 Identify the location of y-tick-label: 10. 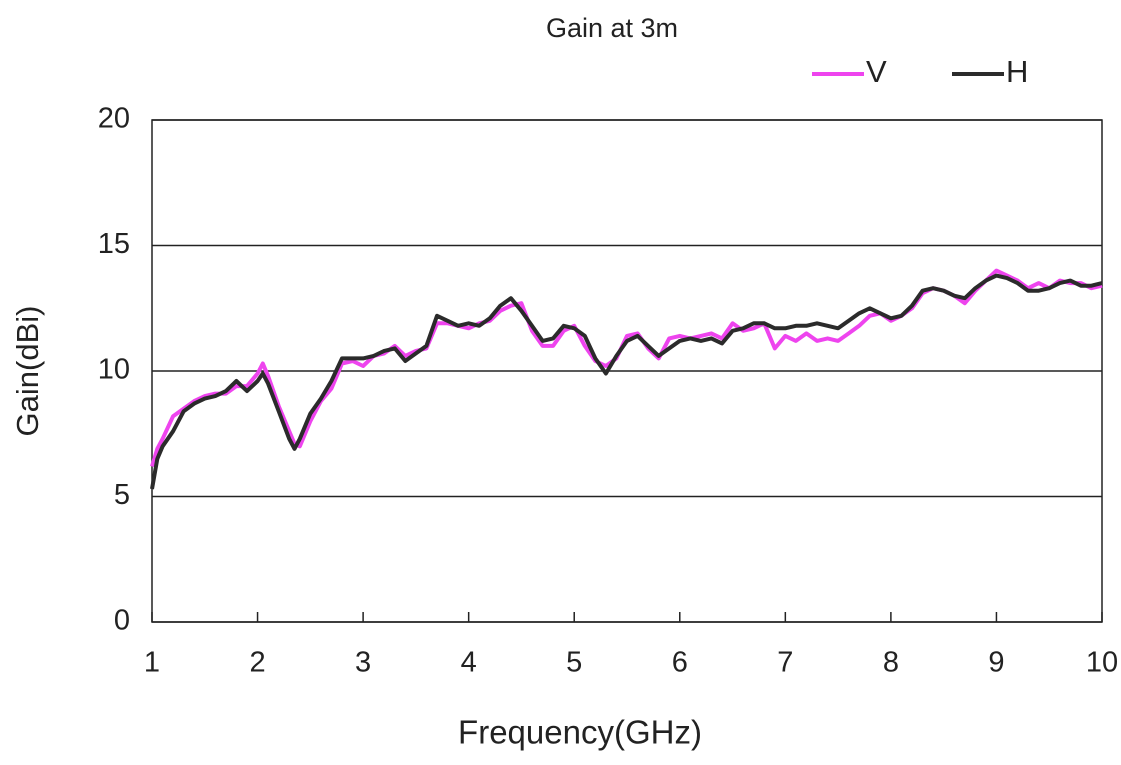
(114, 370).